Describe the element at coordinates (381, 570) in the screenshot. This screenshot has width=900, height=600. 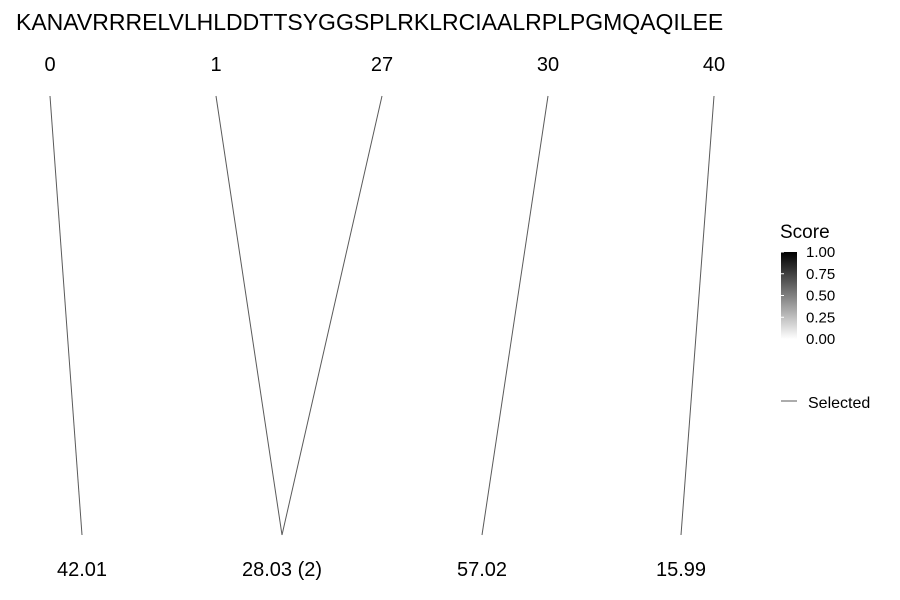
I see `bottom-mass-labels: 42.01 28.03 (2) 57.02 15.99` at that location.